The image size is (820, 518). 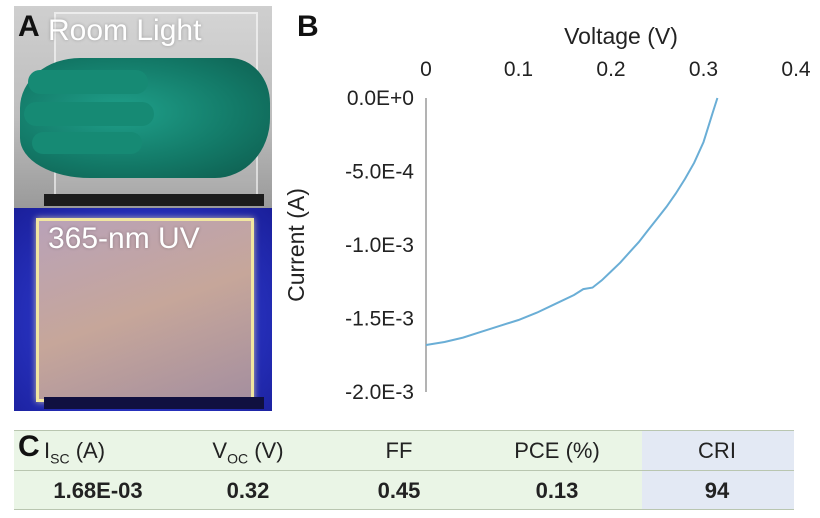 I want to click on value-isc: 1.68E-03, so click(x=98, y=490).